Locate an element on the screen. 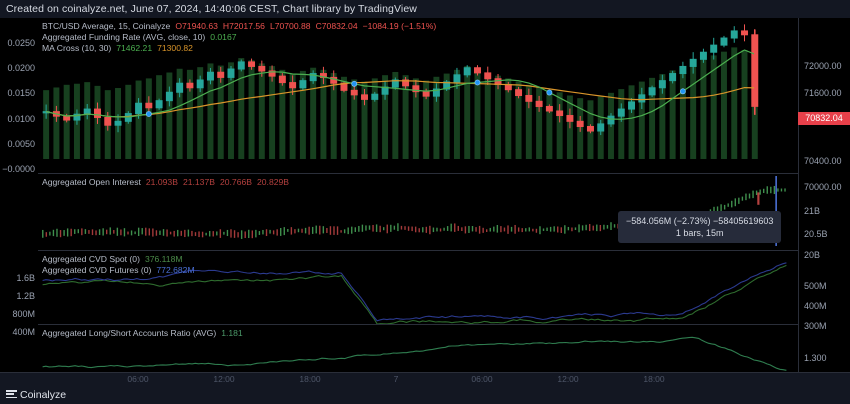 The width and height of the screenshot is (850, 404). open_interest-legend-part: 21.093B is located at coordinates (161, 182).